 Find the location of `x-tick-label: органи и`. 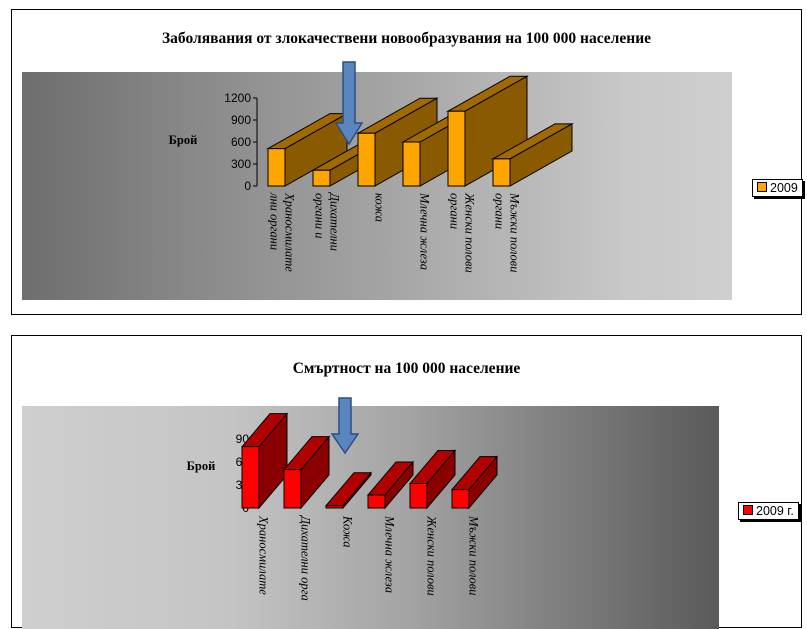

x-tick-label: органи и is located at coordinates (320, 215).